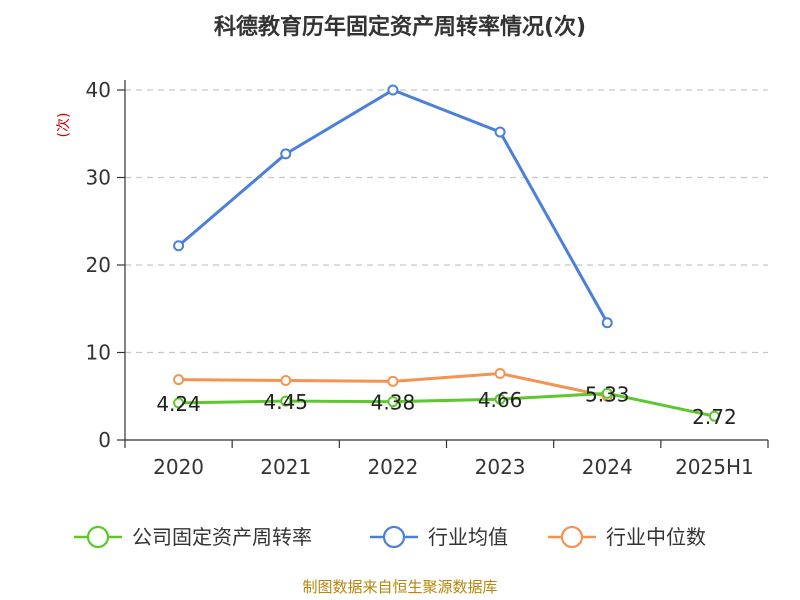 Image resolution: width=800 pixels, height=600 pixels. I want to click on series-line, so click(446, 404).